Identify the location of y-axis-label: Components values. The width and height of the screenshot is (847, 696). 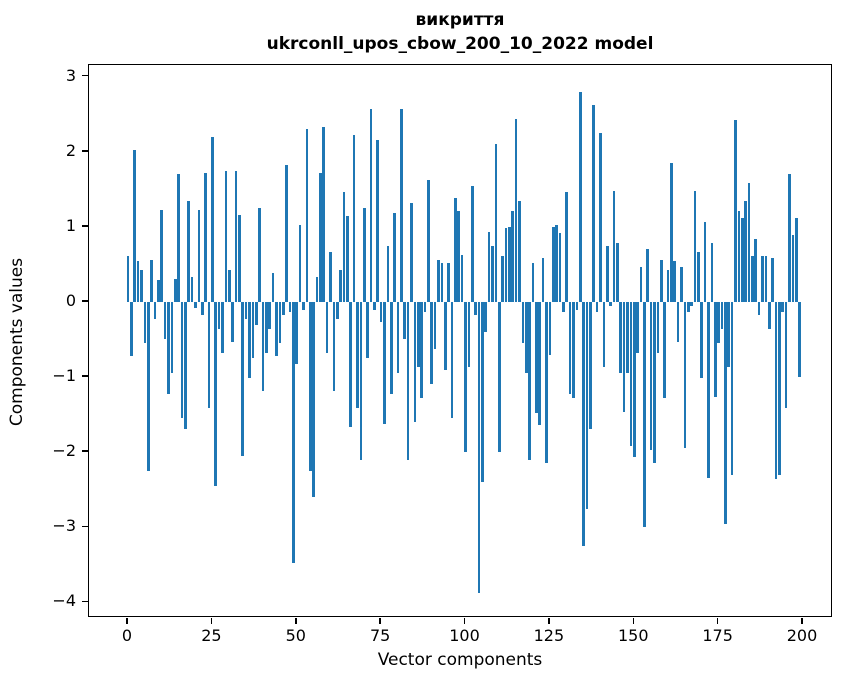
(17, 342).